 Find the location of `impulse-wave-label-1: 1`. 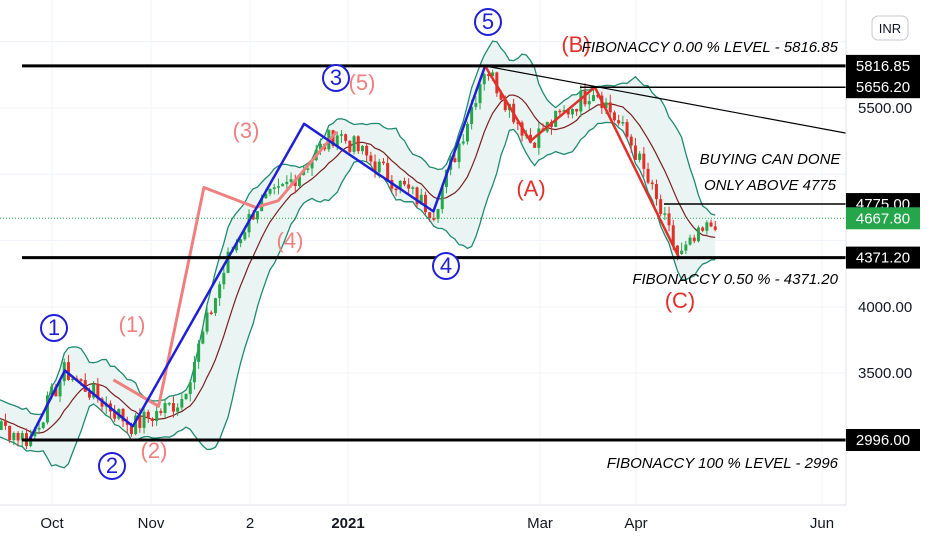

impulse-wave-label-1: 1 is located at coordinates (54, 327).